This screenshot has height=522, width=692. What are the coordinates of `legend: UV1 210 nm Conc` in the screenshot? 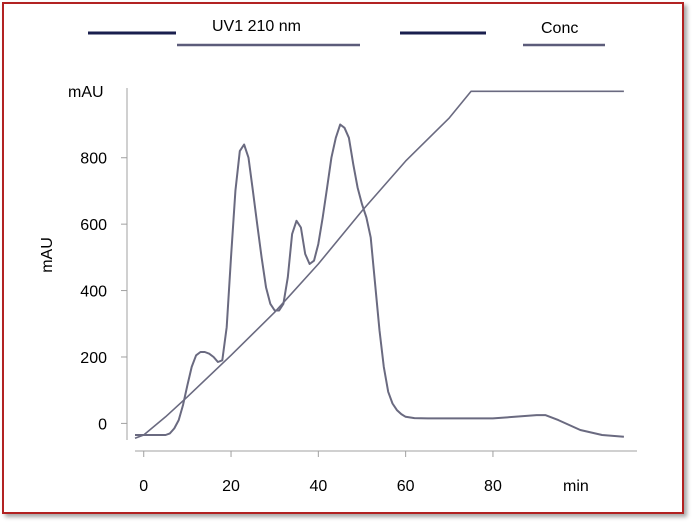 It's located at (346, 32).